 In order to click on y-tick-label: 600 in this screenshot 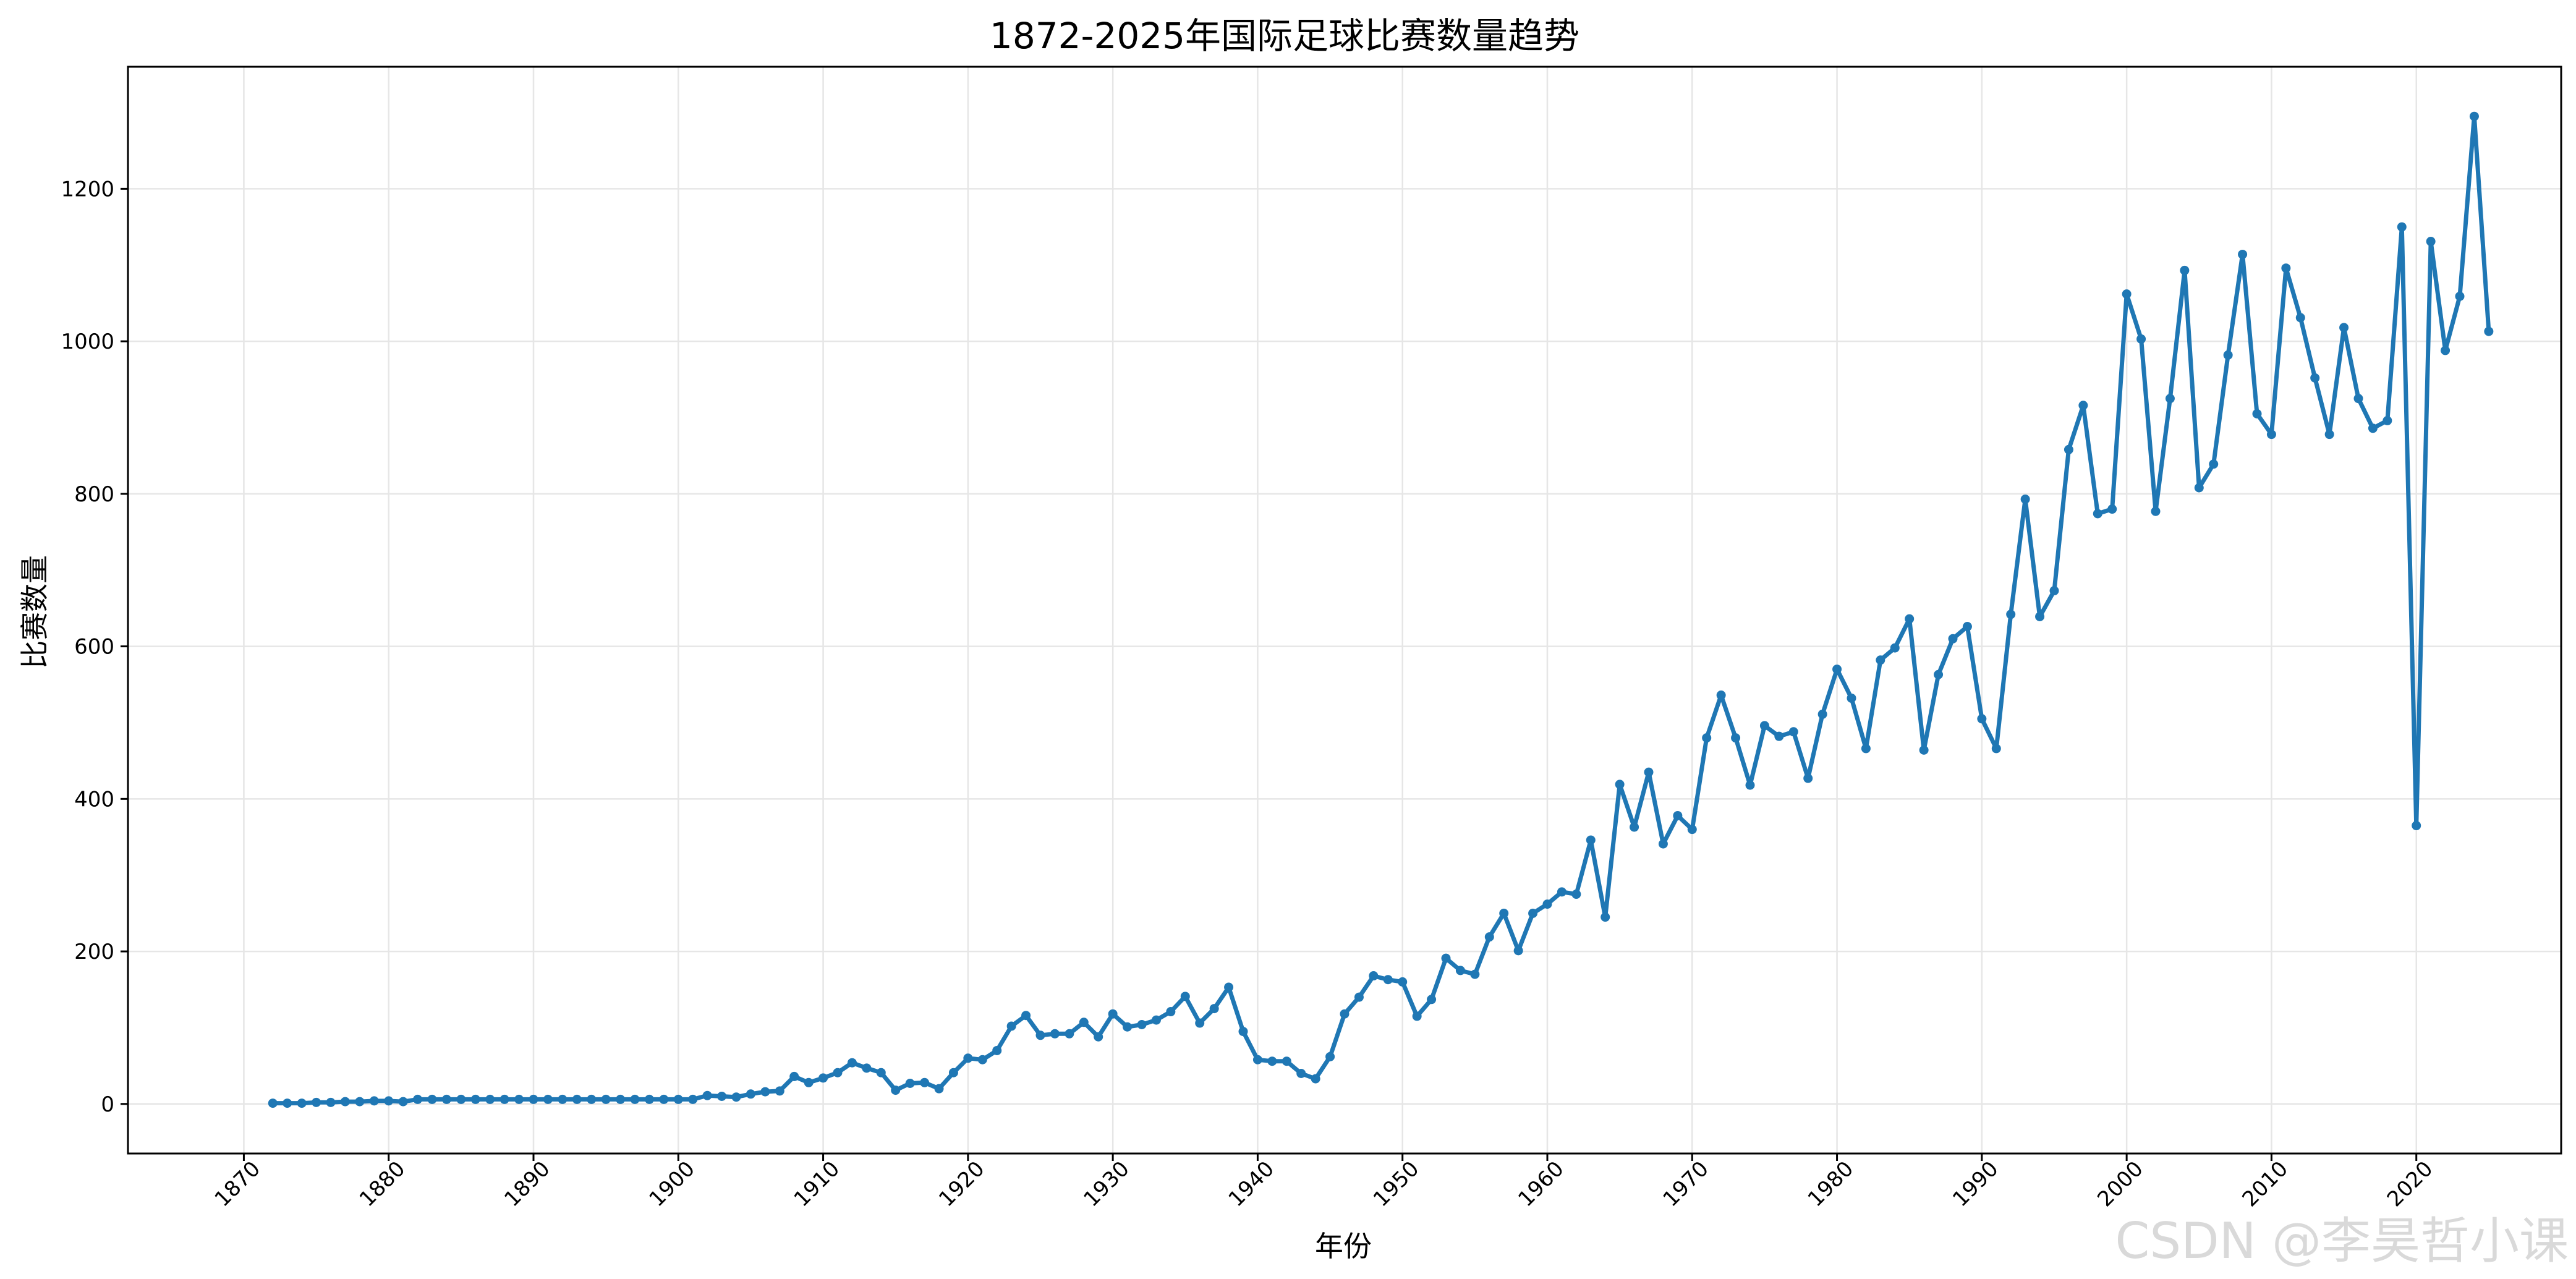, I will do `click(94, 647)`.